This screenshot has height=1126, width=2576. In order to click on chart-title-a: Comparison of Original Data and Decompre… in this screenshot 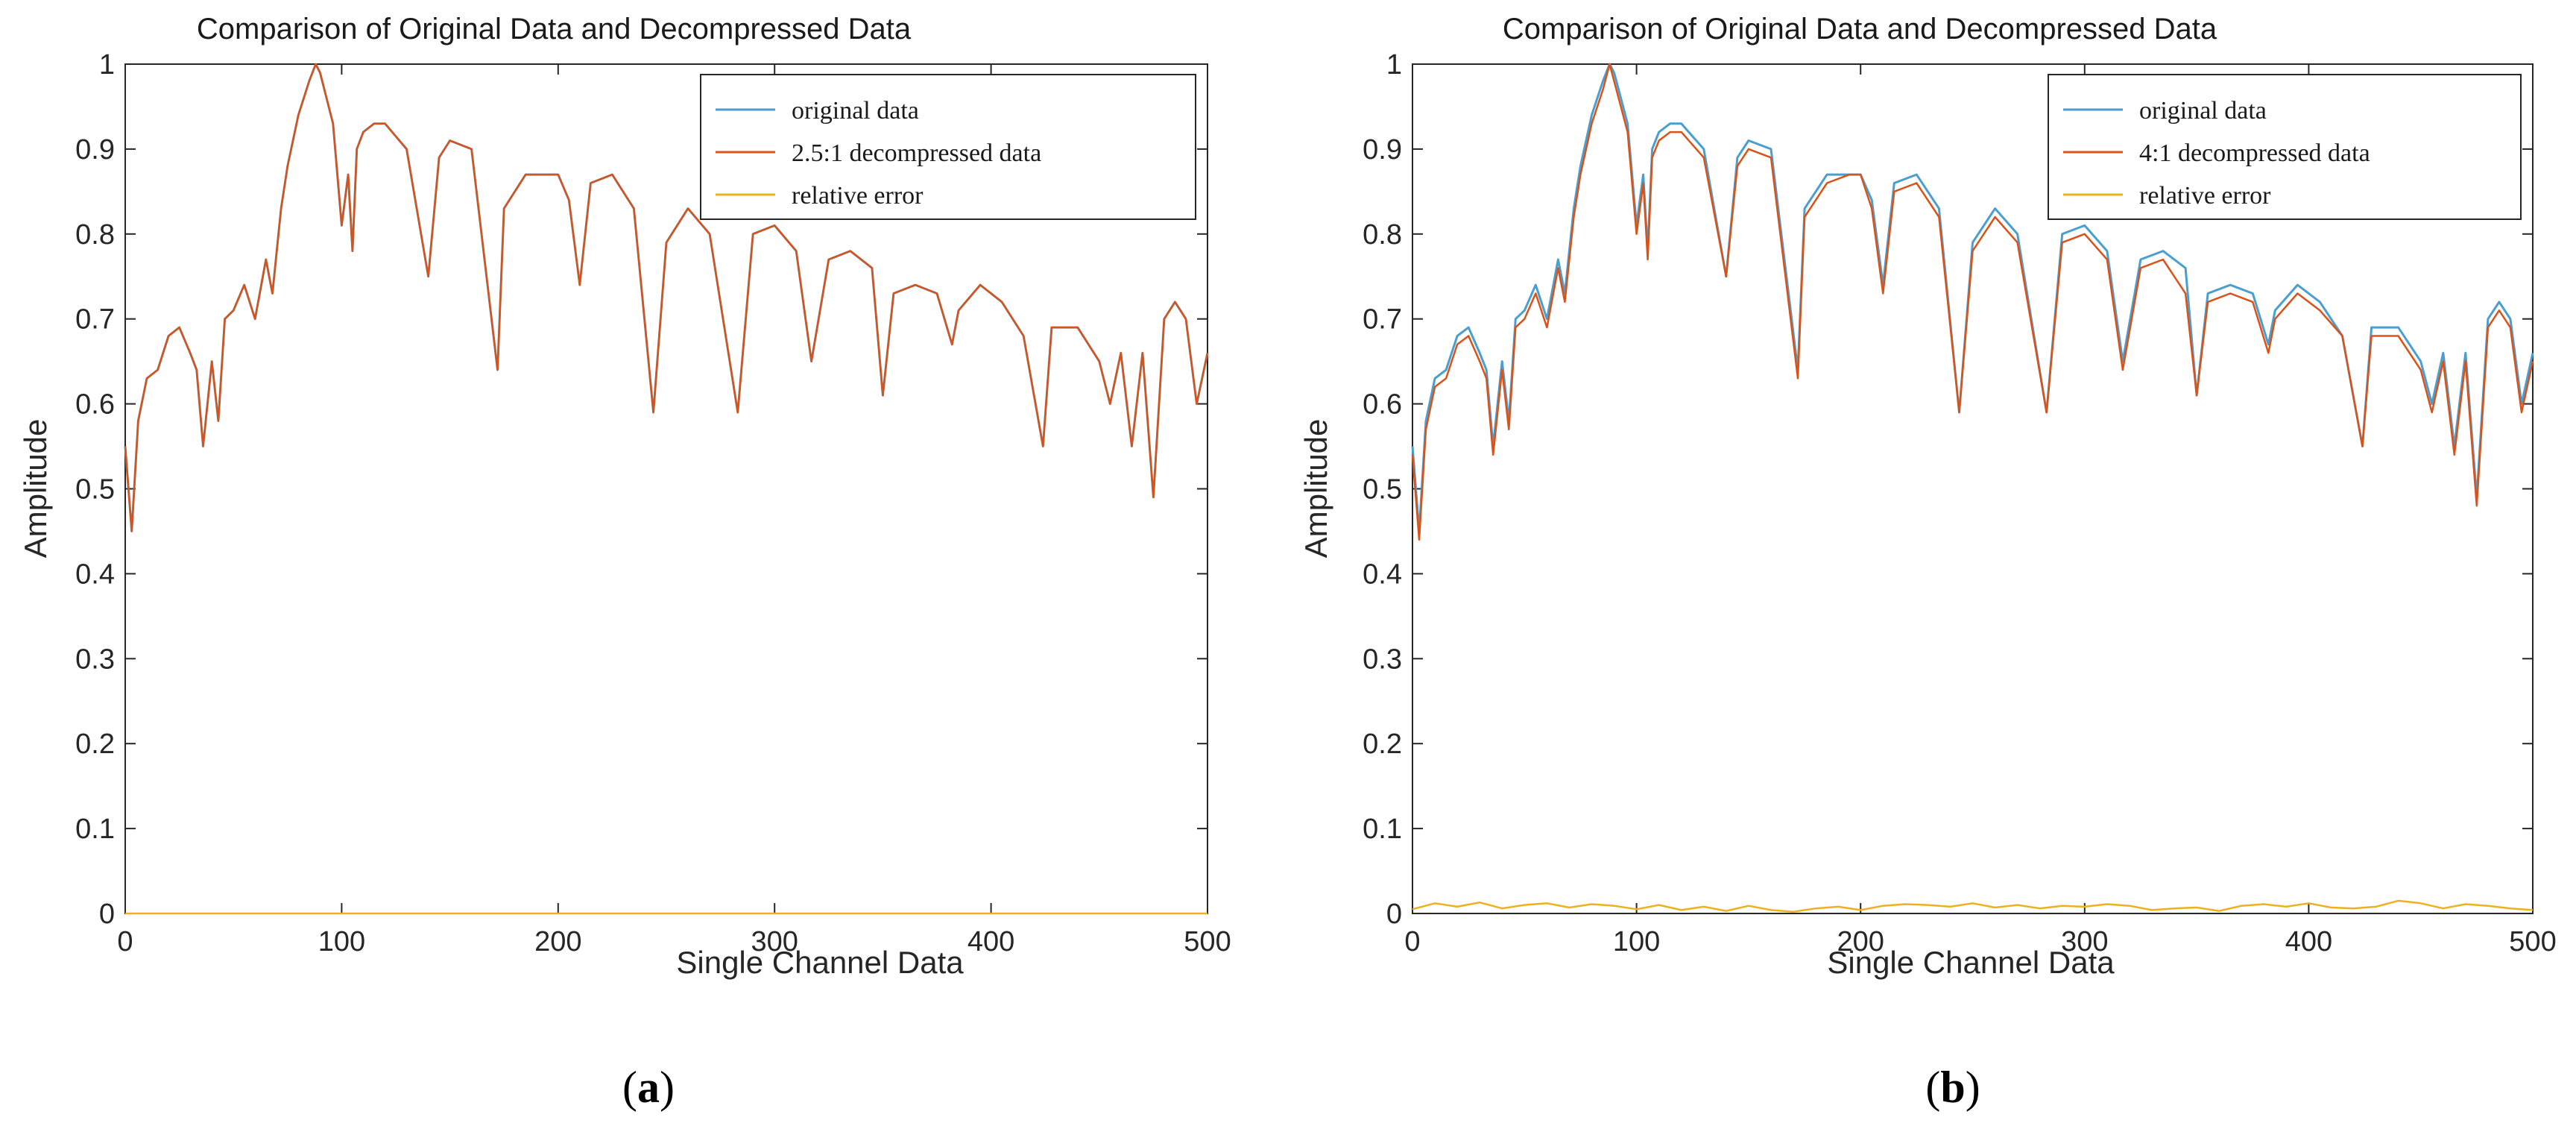, I will do `click(554, 29)`.